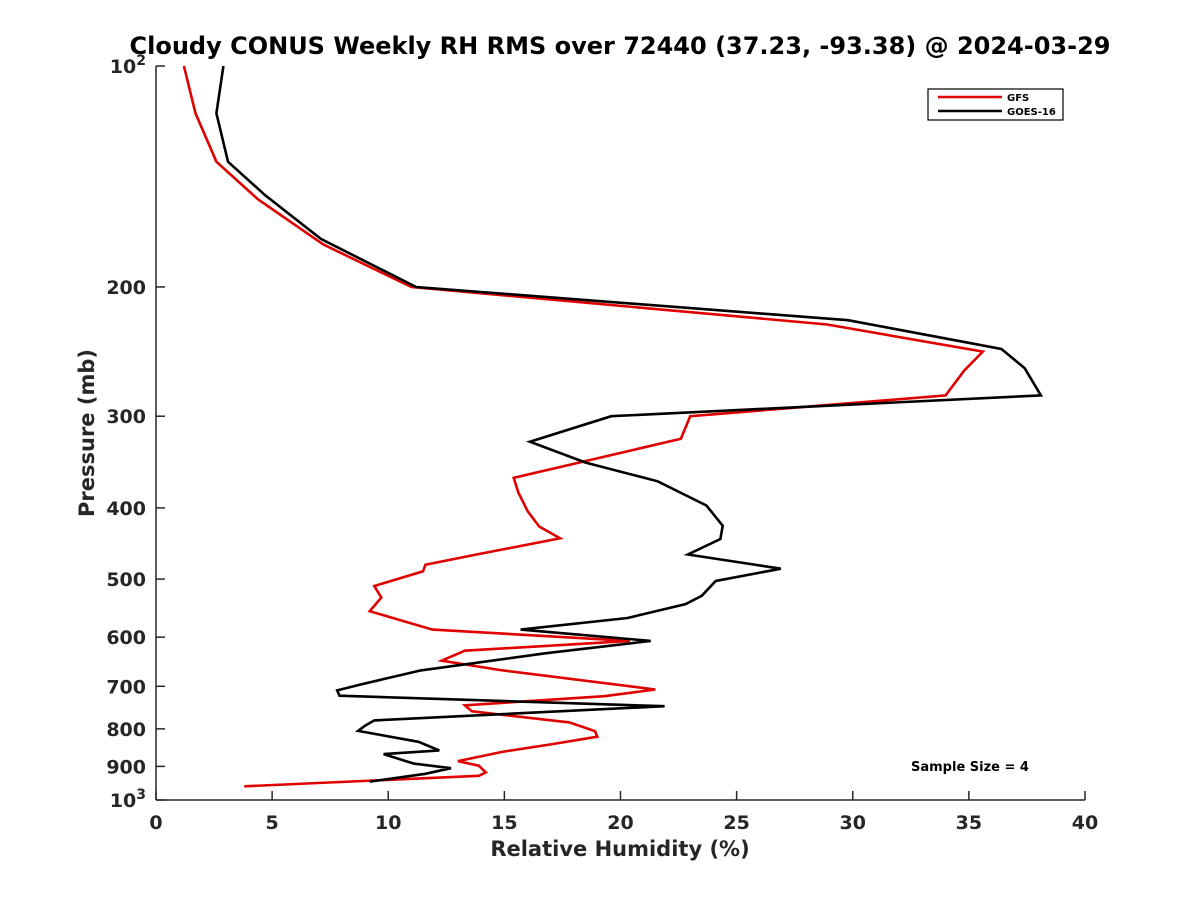 Image resolution: width=1200 pixels, height=900 pixels. Describe the element at coordinates (87, 433) in the screenshot. I see `y-axis-label: Pressure (mb)` at that location.